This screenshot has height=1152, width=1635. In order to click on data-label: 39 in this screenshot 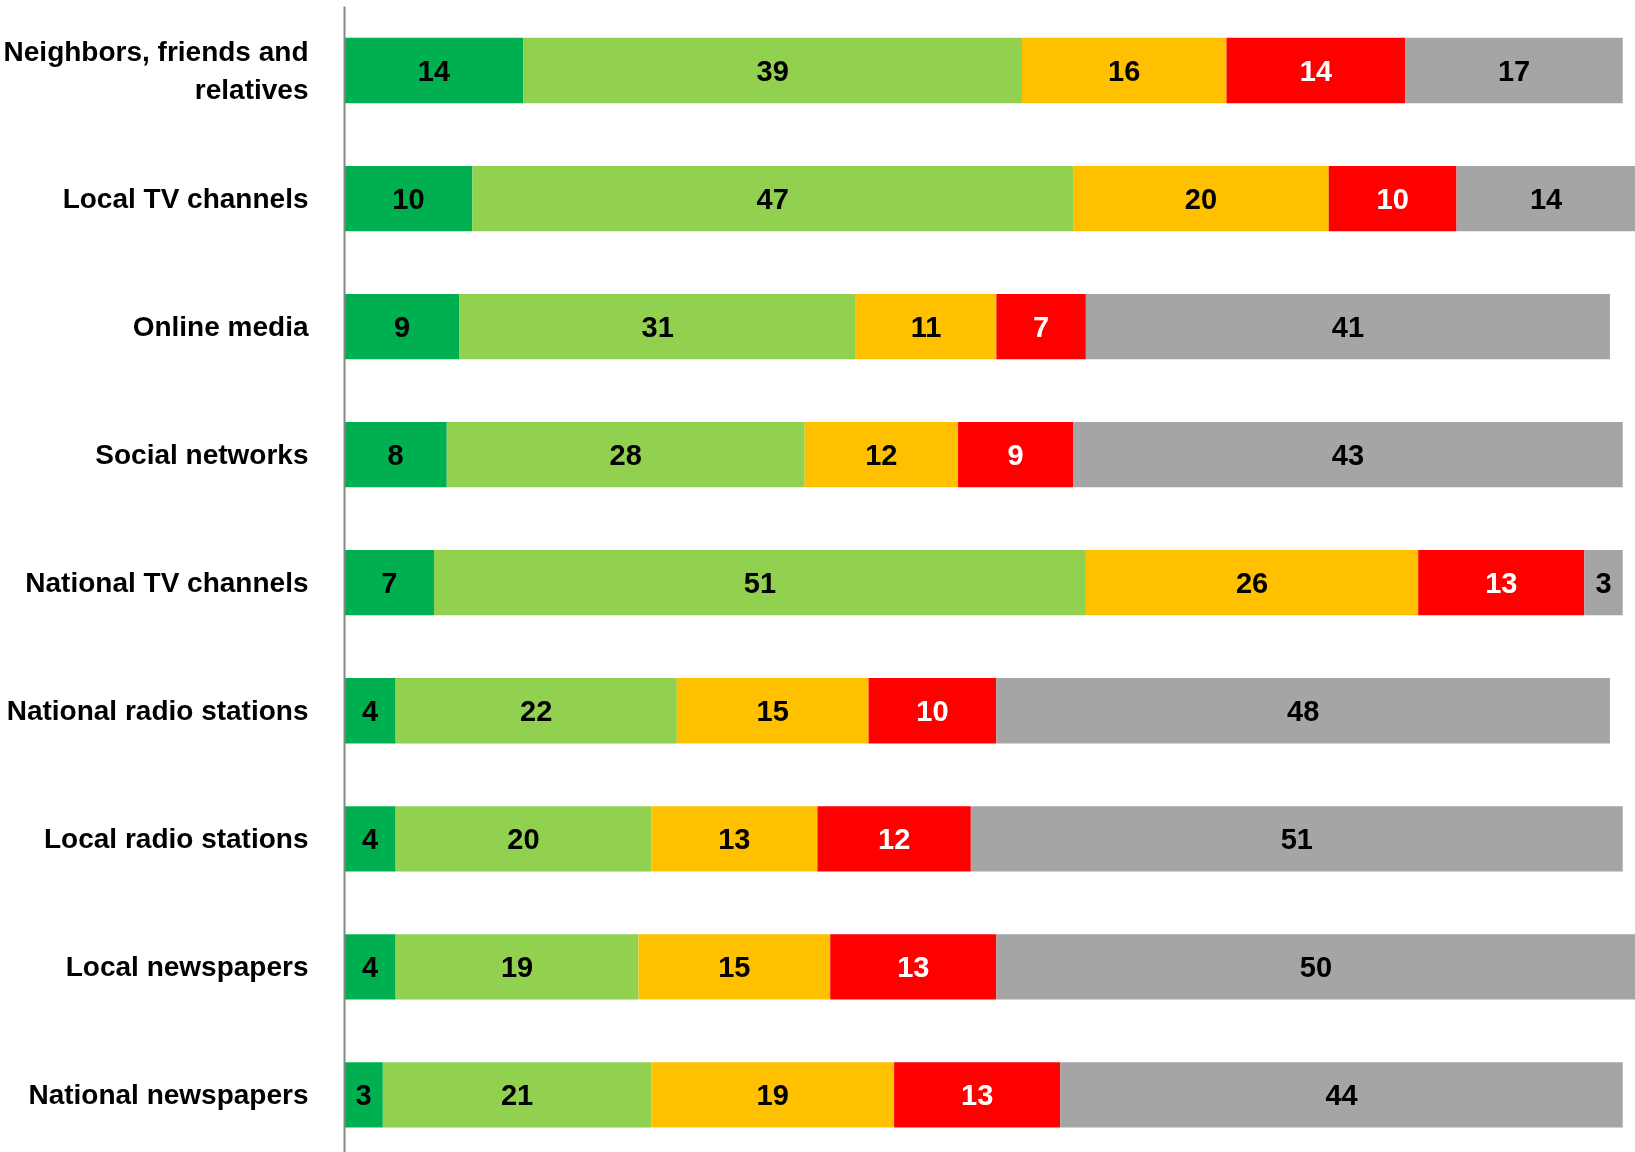, I will do `click(772, 70)`.